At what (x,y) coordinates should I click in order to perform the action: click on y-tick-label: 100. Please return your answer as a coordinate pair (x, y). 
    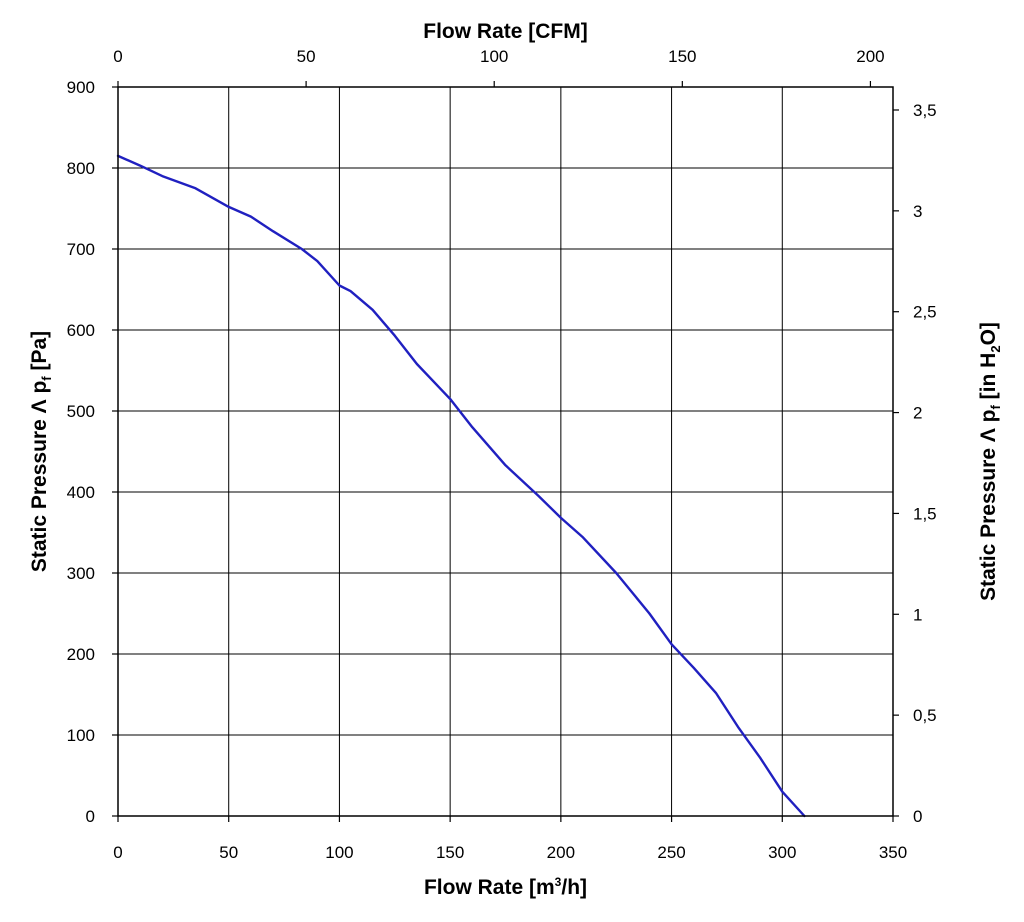
    Looking at the image, I should click on (81, 735).